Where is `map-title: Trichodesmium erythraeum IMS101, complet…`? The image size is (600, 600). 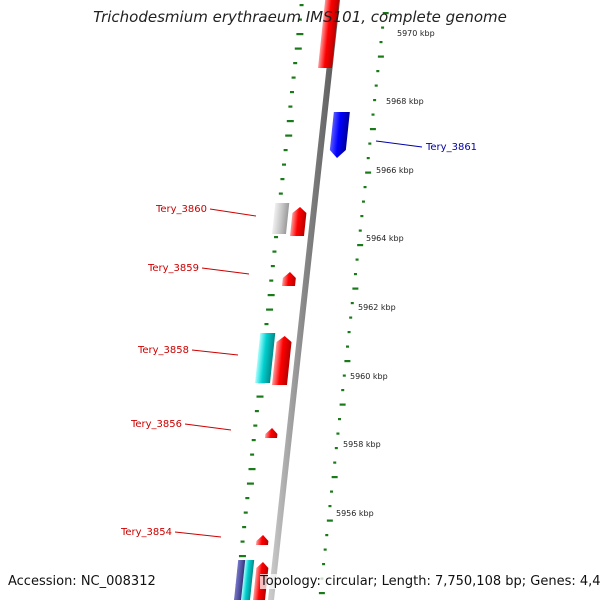
map-title: Trichodesmium erythraeum IMS101, complet… is located at coordinates (300, 17).